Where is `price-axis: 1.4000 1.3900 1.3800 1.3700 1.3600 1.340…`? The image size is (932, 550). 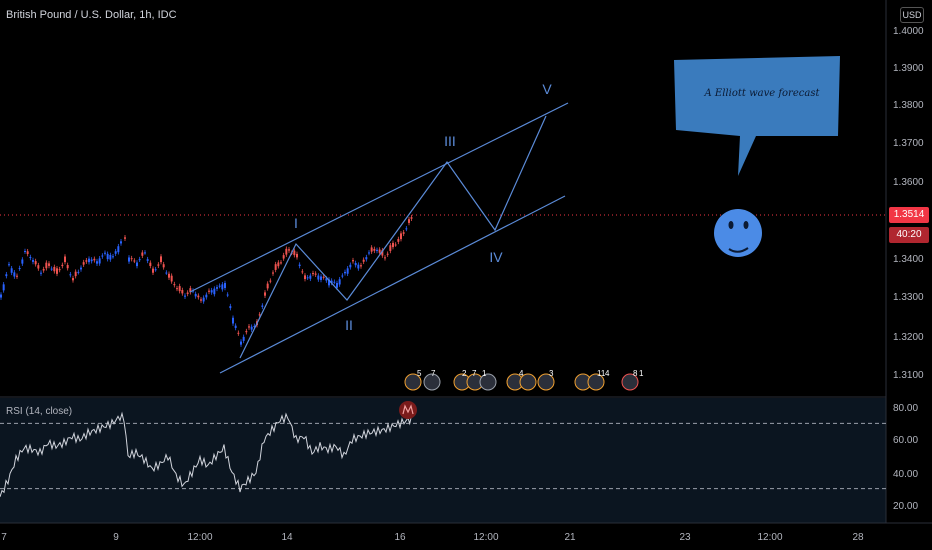 price-axis: 1.4000 1.3900 1.3800 1.3700 1.3600 1.340… is located at coordinates (908, 203).